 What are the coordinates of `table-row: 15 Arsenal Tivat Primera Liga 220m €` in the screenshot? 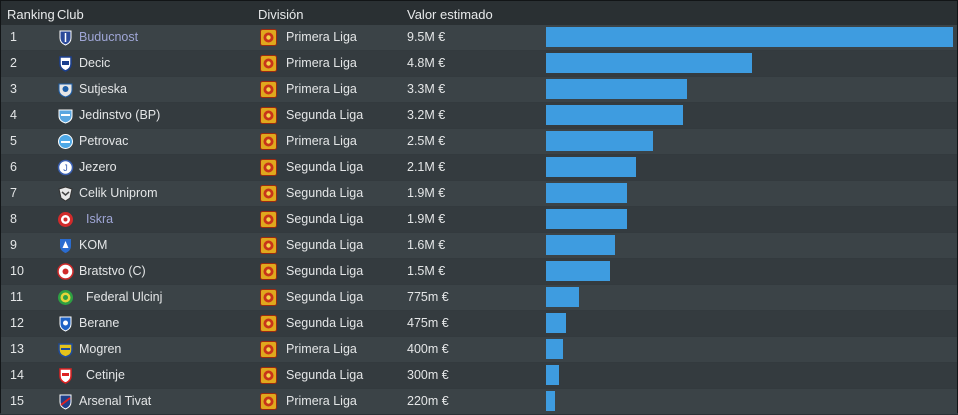 It's located at (479, 401).